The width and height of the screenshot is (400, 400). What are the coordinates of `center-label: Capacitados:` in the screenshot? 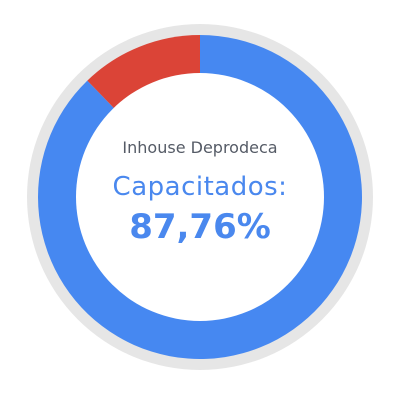 It's located at (200, 187).